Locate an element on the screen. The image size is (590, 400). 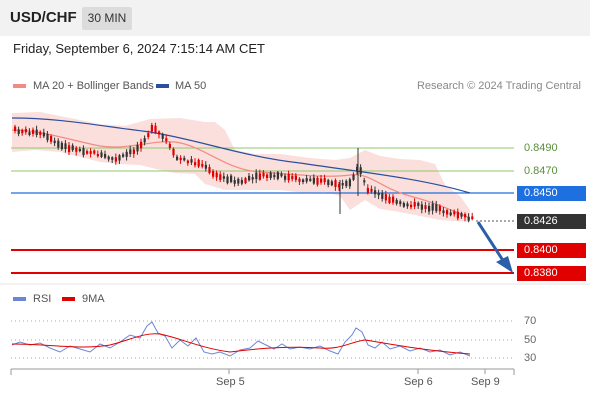
ma20-legend-label: MA 20 + Bollinger Bands is located at coordinates (93, 86).